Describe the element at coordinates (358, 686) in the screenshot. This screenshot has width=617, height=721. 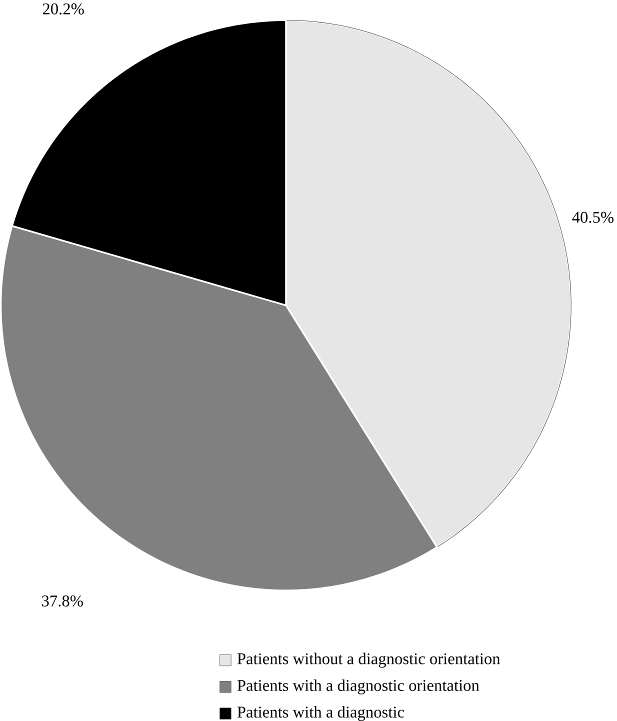
I see `legend-label: Patients with a diagnostic orientation` at that location.